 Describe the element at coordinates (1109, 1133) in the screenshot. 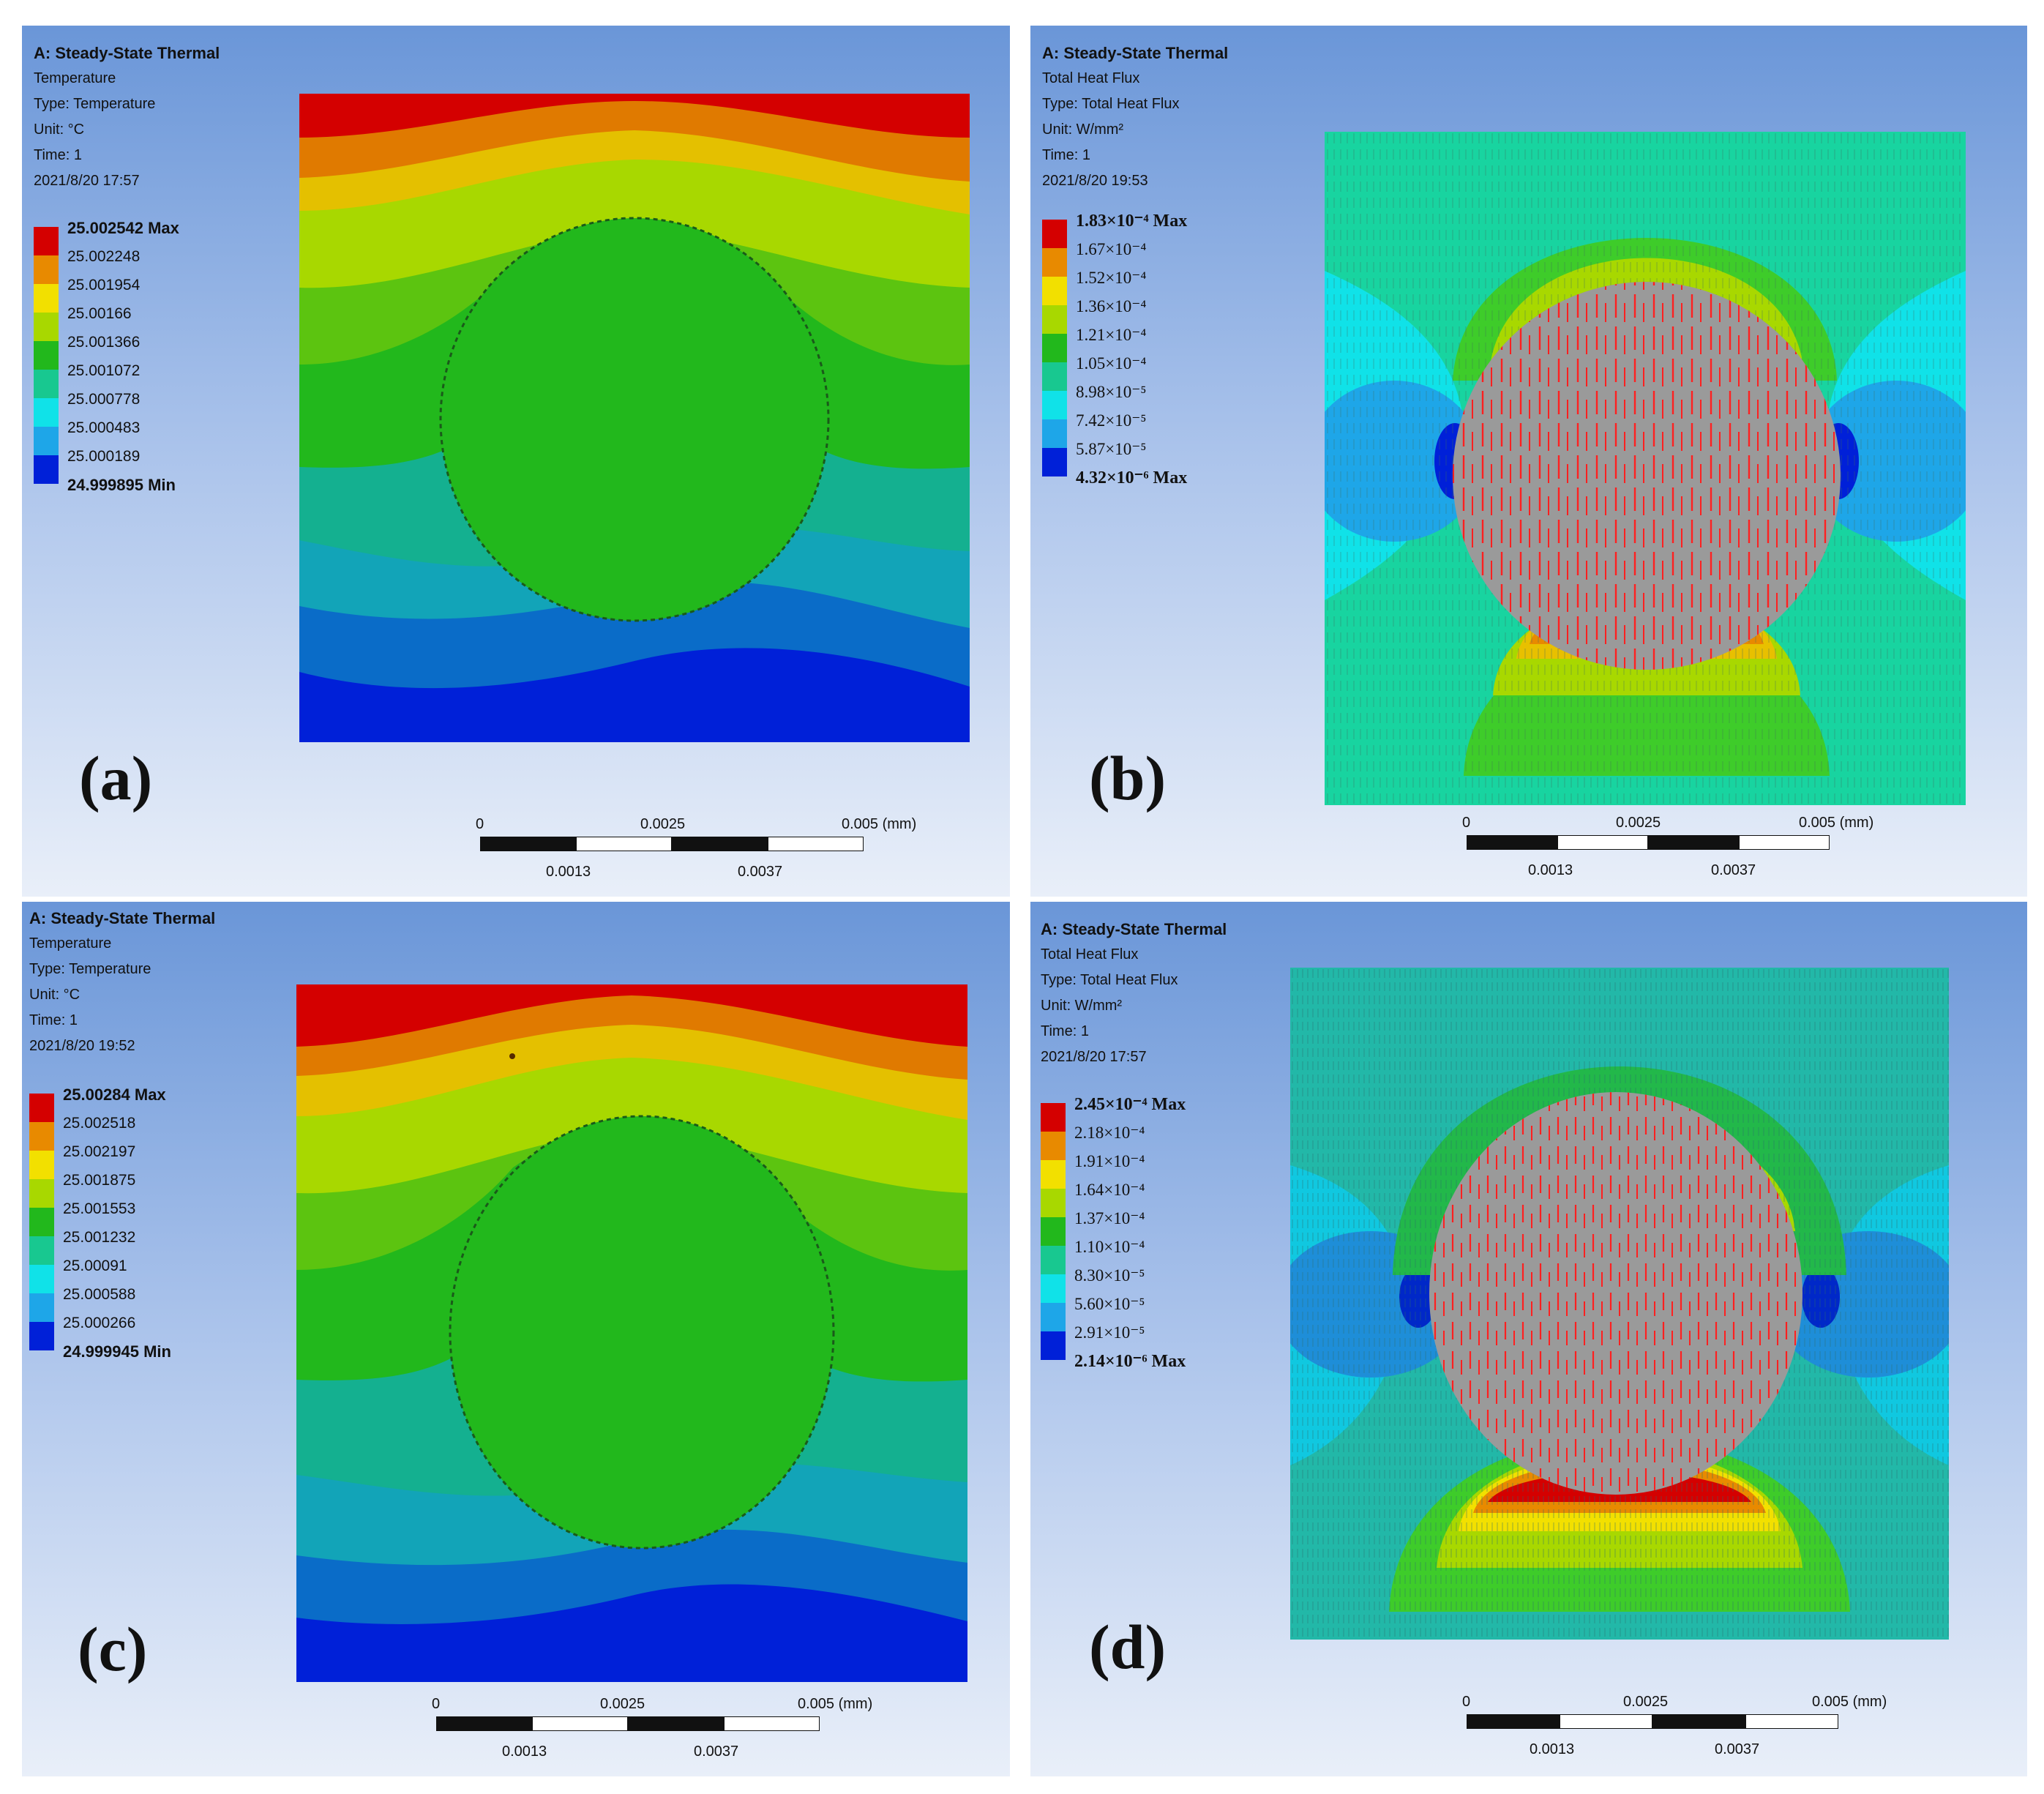

I see `legend-label: 2.18×10⁻⁴` at that location.